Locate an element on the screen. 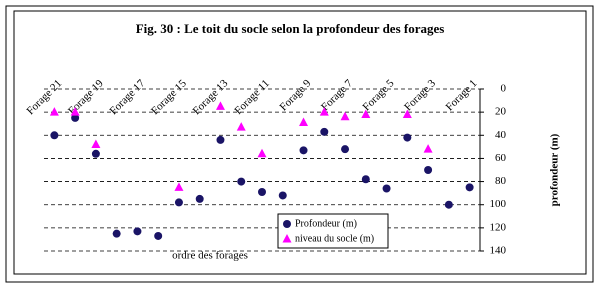 The height and width of the screenshot is (286, 600). y-tick-label: 120 is located at coordinates (498, 227).